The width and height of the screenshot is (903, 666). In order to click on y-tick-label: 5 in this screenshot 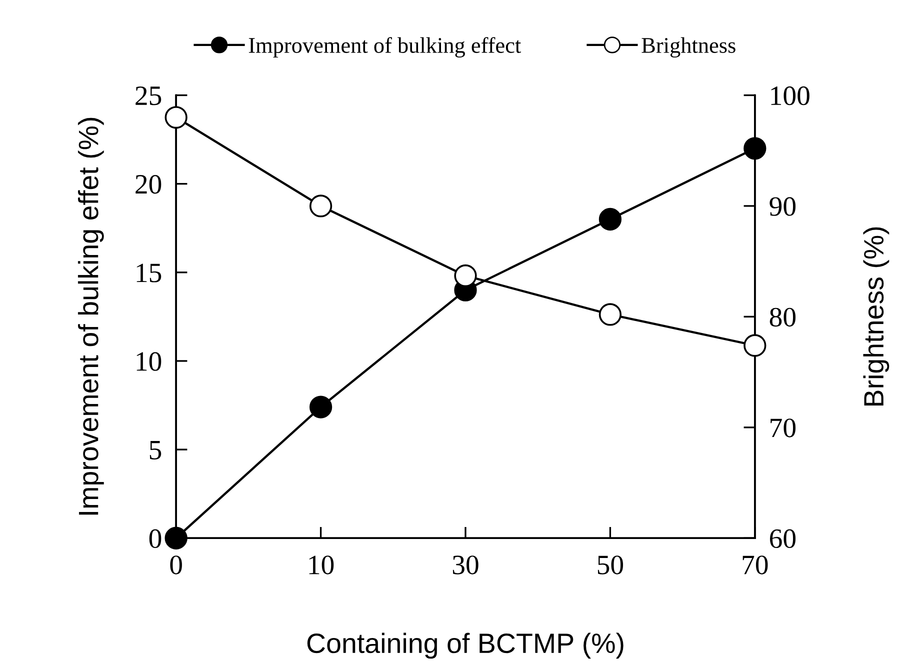, I will do `click(156, 450)`.